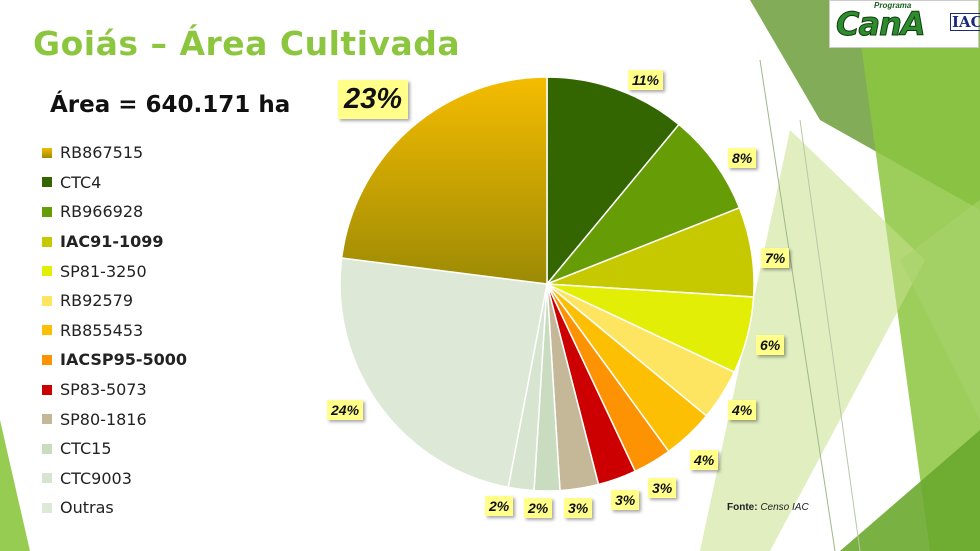  What do you see at coordinates (103, 419) in the screenshot?
I see `legend-label: SP80-1816` at bounding box center [103, 419].